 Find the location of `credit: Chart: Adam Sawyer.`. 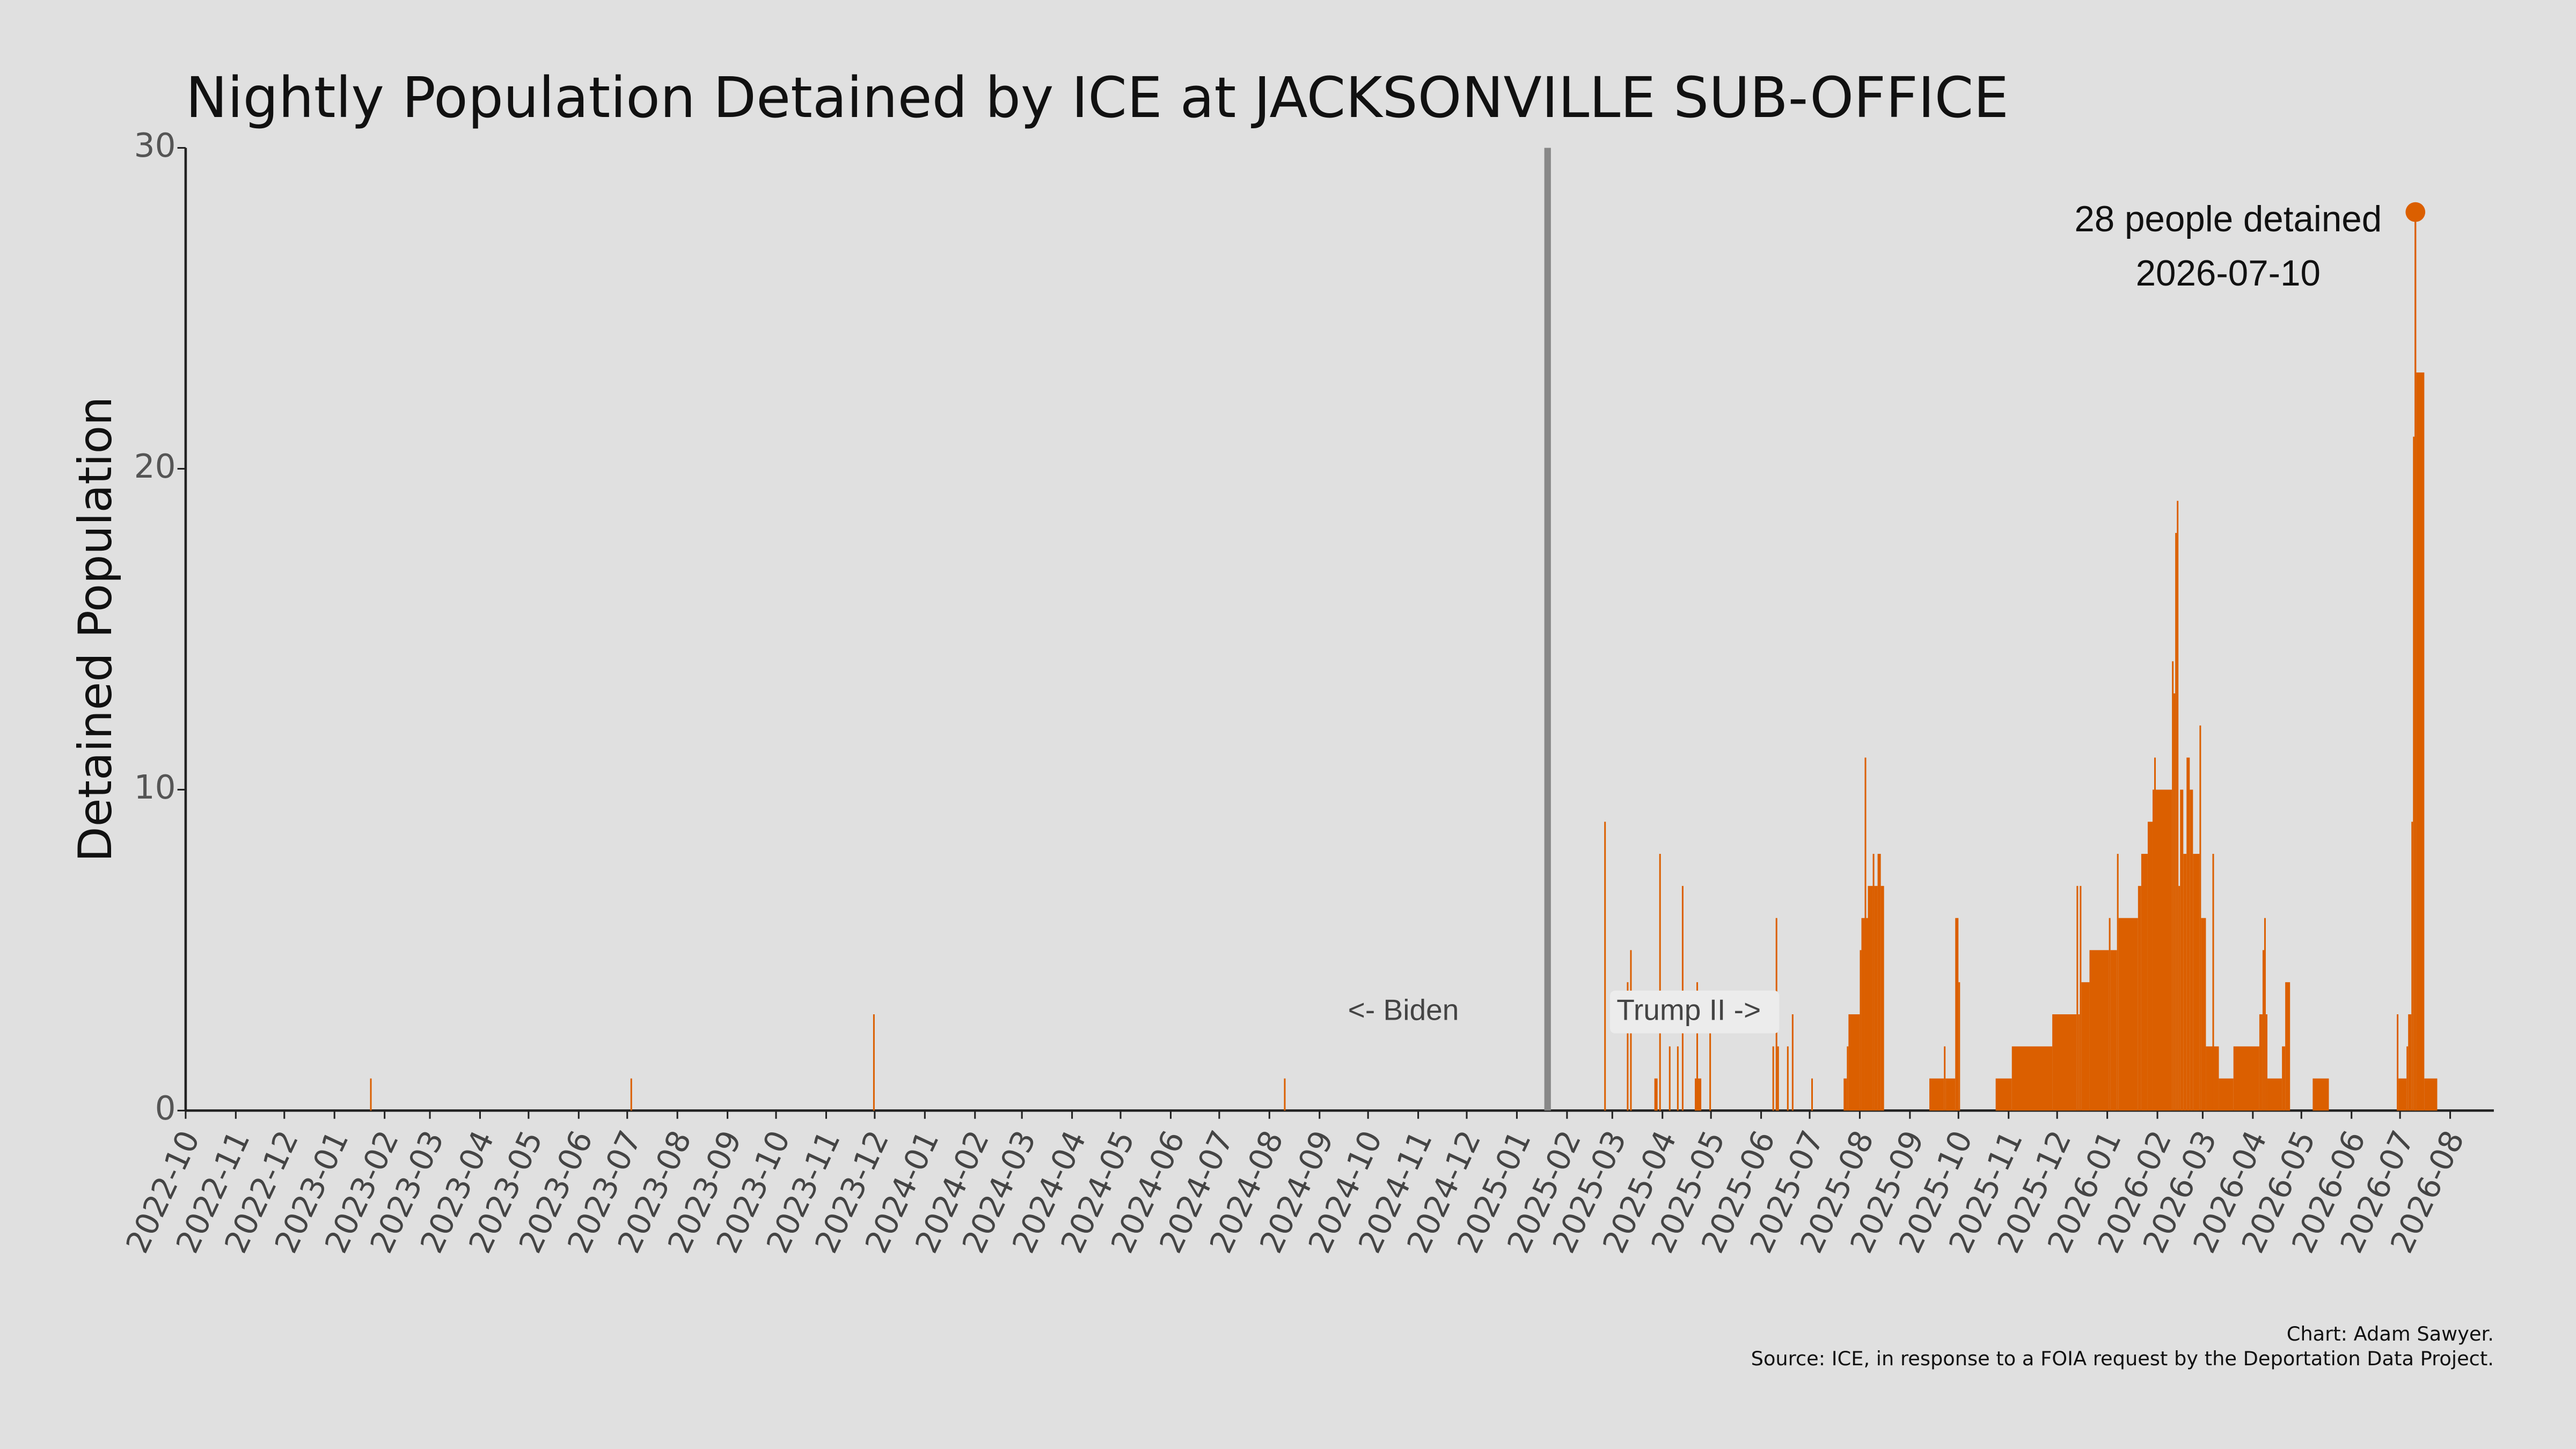

credit: Chart: Adam Sawyer. is located at coordinates (2390, 1333).